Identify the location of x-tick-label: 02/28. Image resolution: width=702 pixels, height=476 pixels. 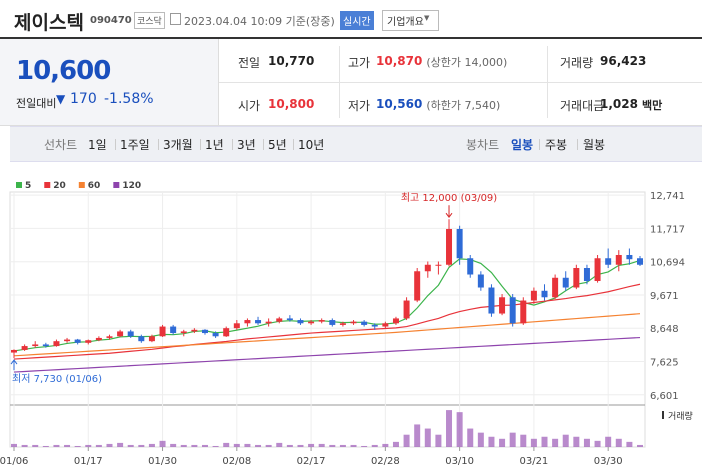
(385, 461).